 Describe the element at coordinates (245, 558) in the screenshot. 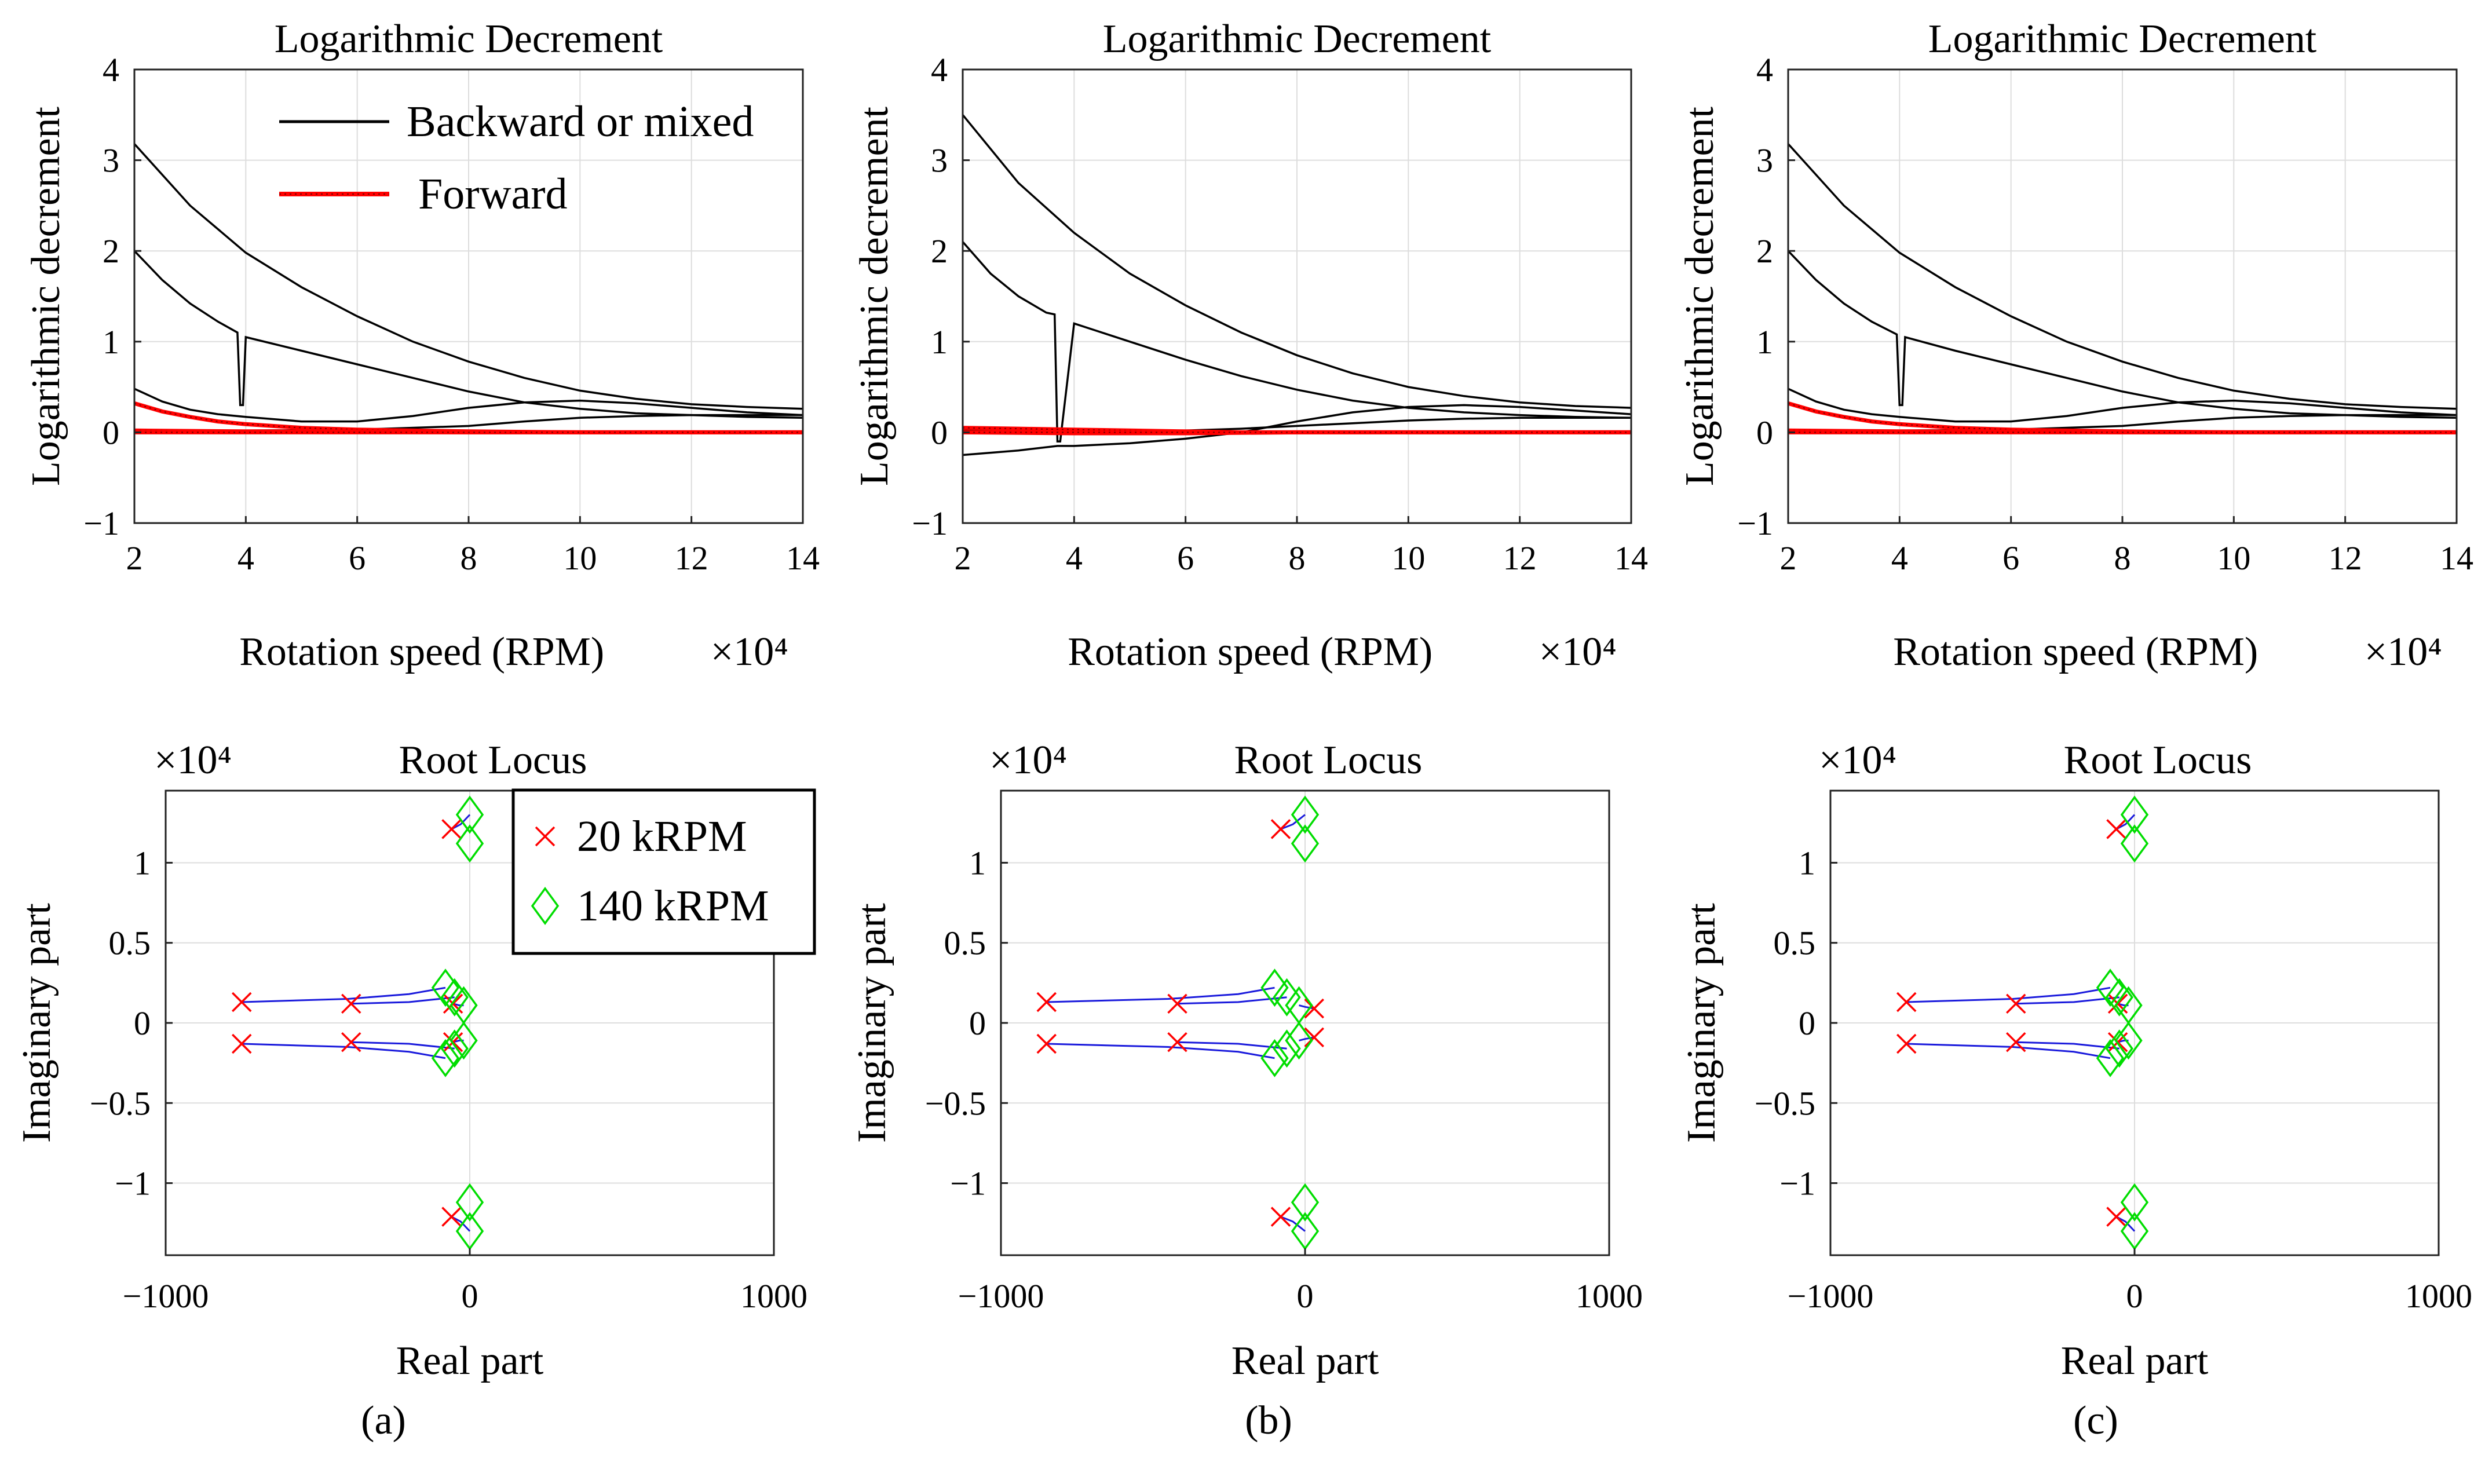

I see `x-tick-label: 4` at that location.